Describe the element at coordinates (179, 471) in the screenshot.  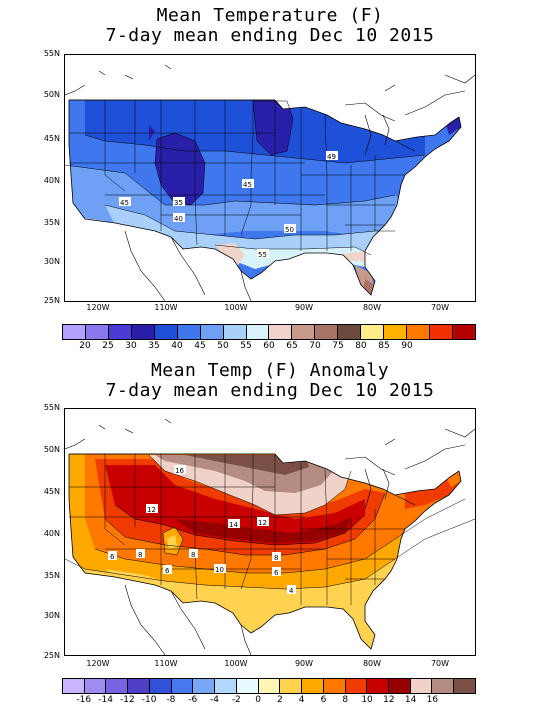
I see `bottom-contour-label-16: 16` at that location.